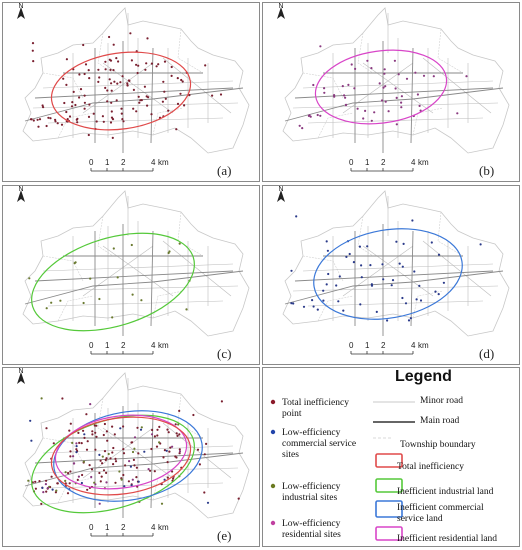 The image size is (522, 550). What do you see at coordinates (163, 162) in the screenshot?
I see `scale-unit-label: km` at bounding box center [163, 162].